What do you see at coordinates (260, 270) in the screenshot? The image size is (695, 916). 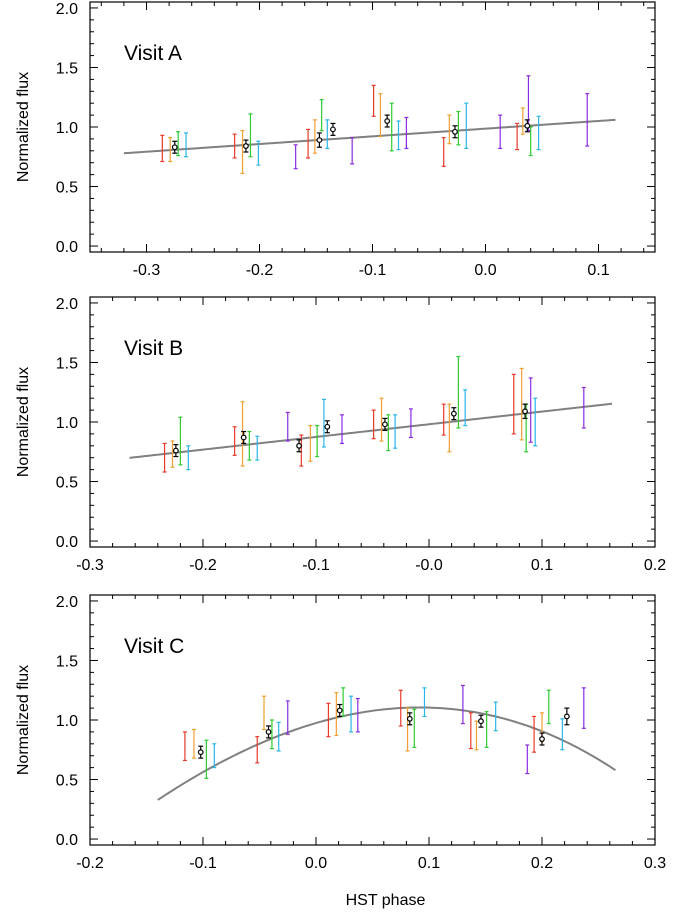 I see `x-tick-label: -0.2` at bounding box center [260, 270].